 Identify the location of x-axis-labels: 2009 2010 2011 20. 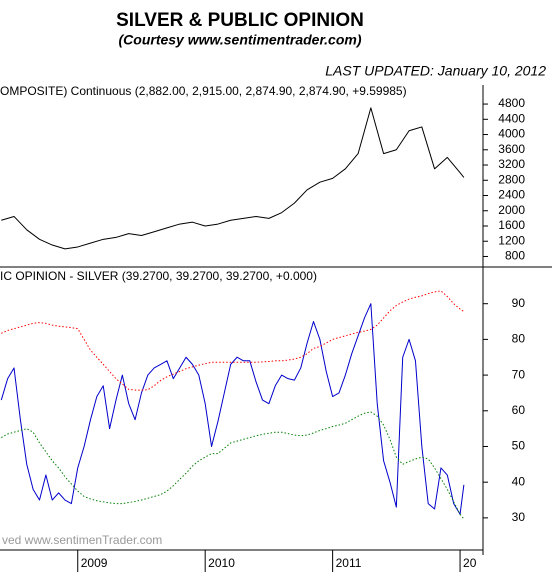
(279, 563).